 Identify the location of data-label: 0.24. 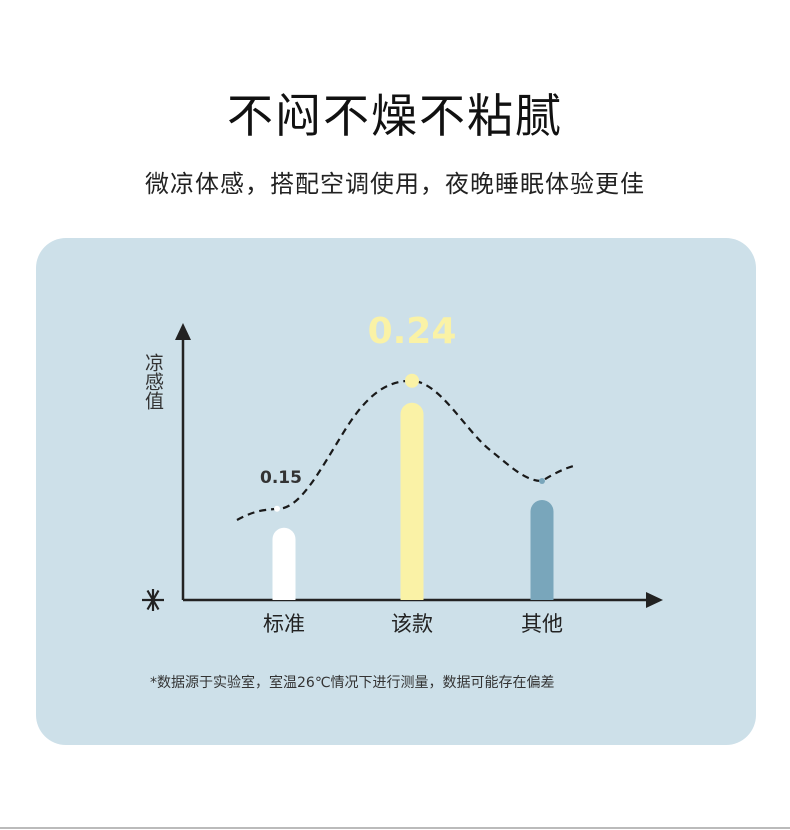
(412, 331).